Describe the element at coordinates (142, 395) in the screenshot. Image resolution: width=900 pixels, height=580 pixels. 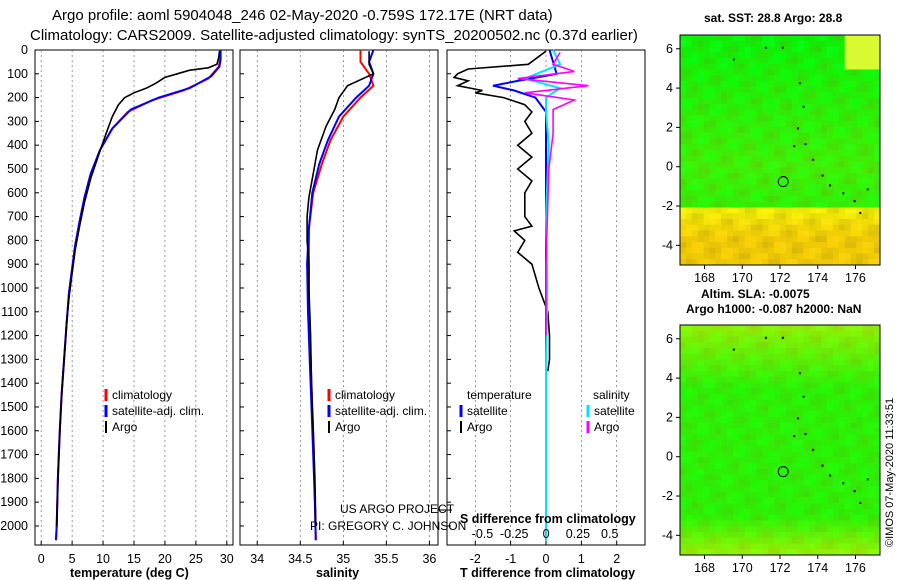
I see `legend-label-climatology: climatology` at that location.